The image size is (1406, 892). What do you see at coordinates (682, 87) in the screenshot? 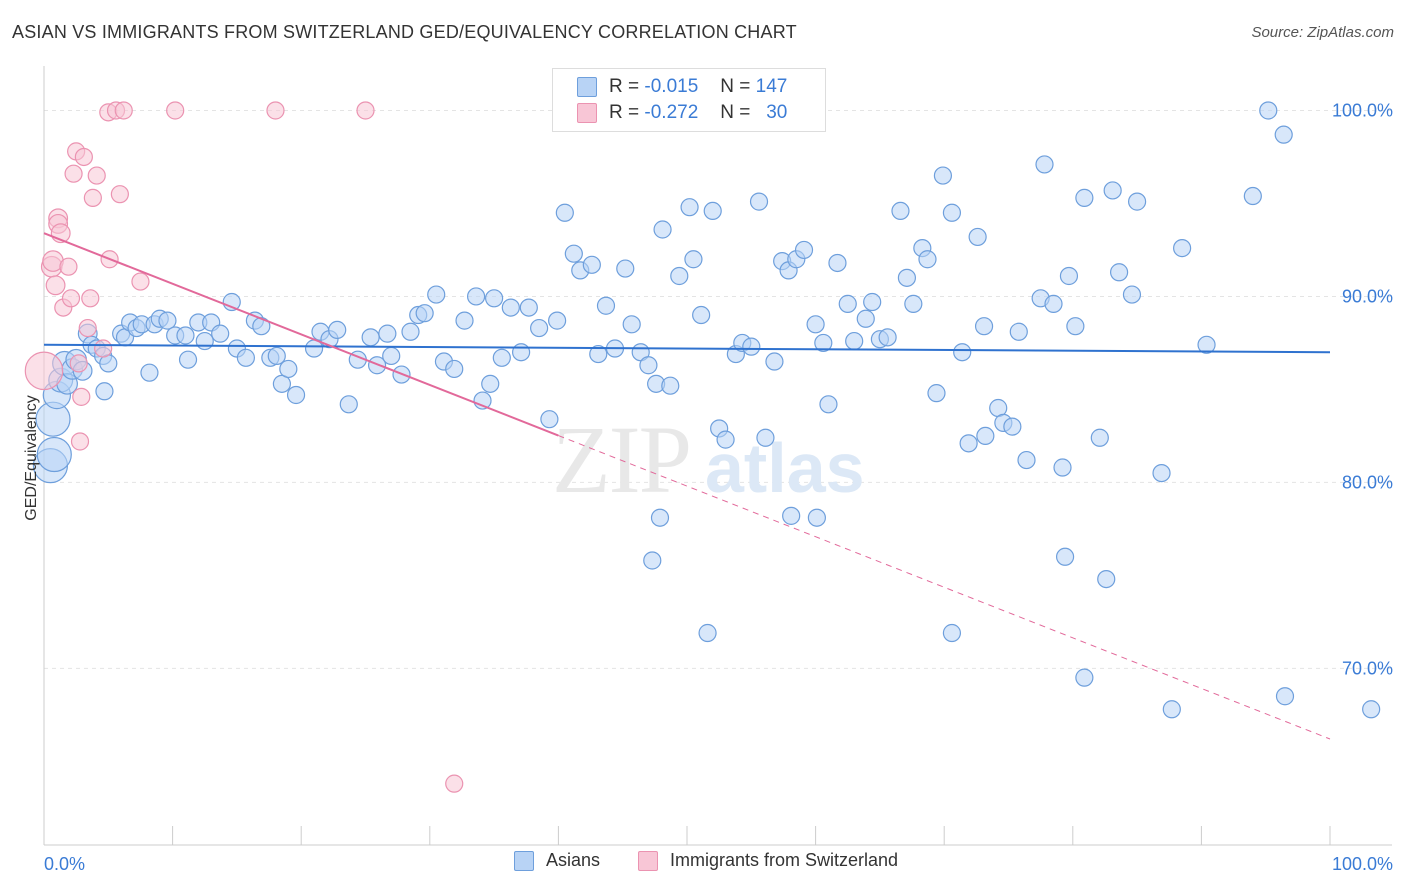
I see `legend-row-asians: R = -0.015 N = 147` at bounding box center [682, 87].